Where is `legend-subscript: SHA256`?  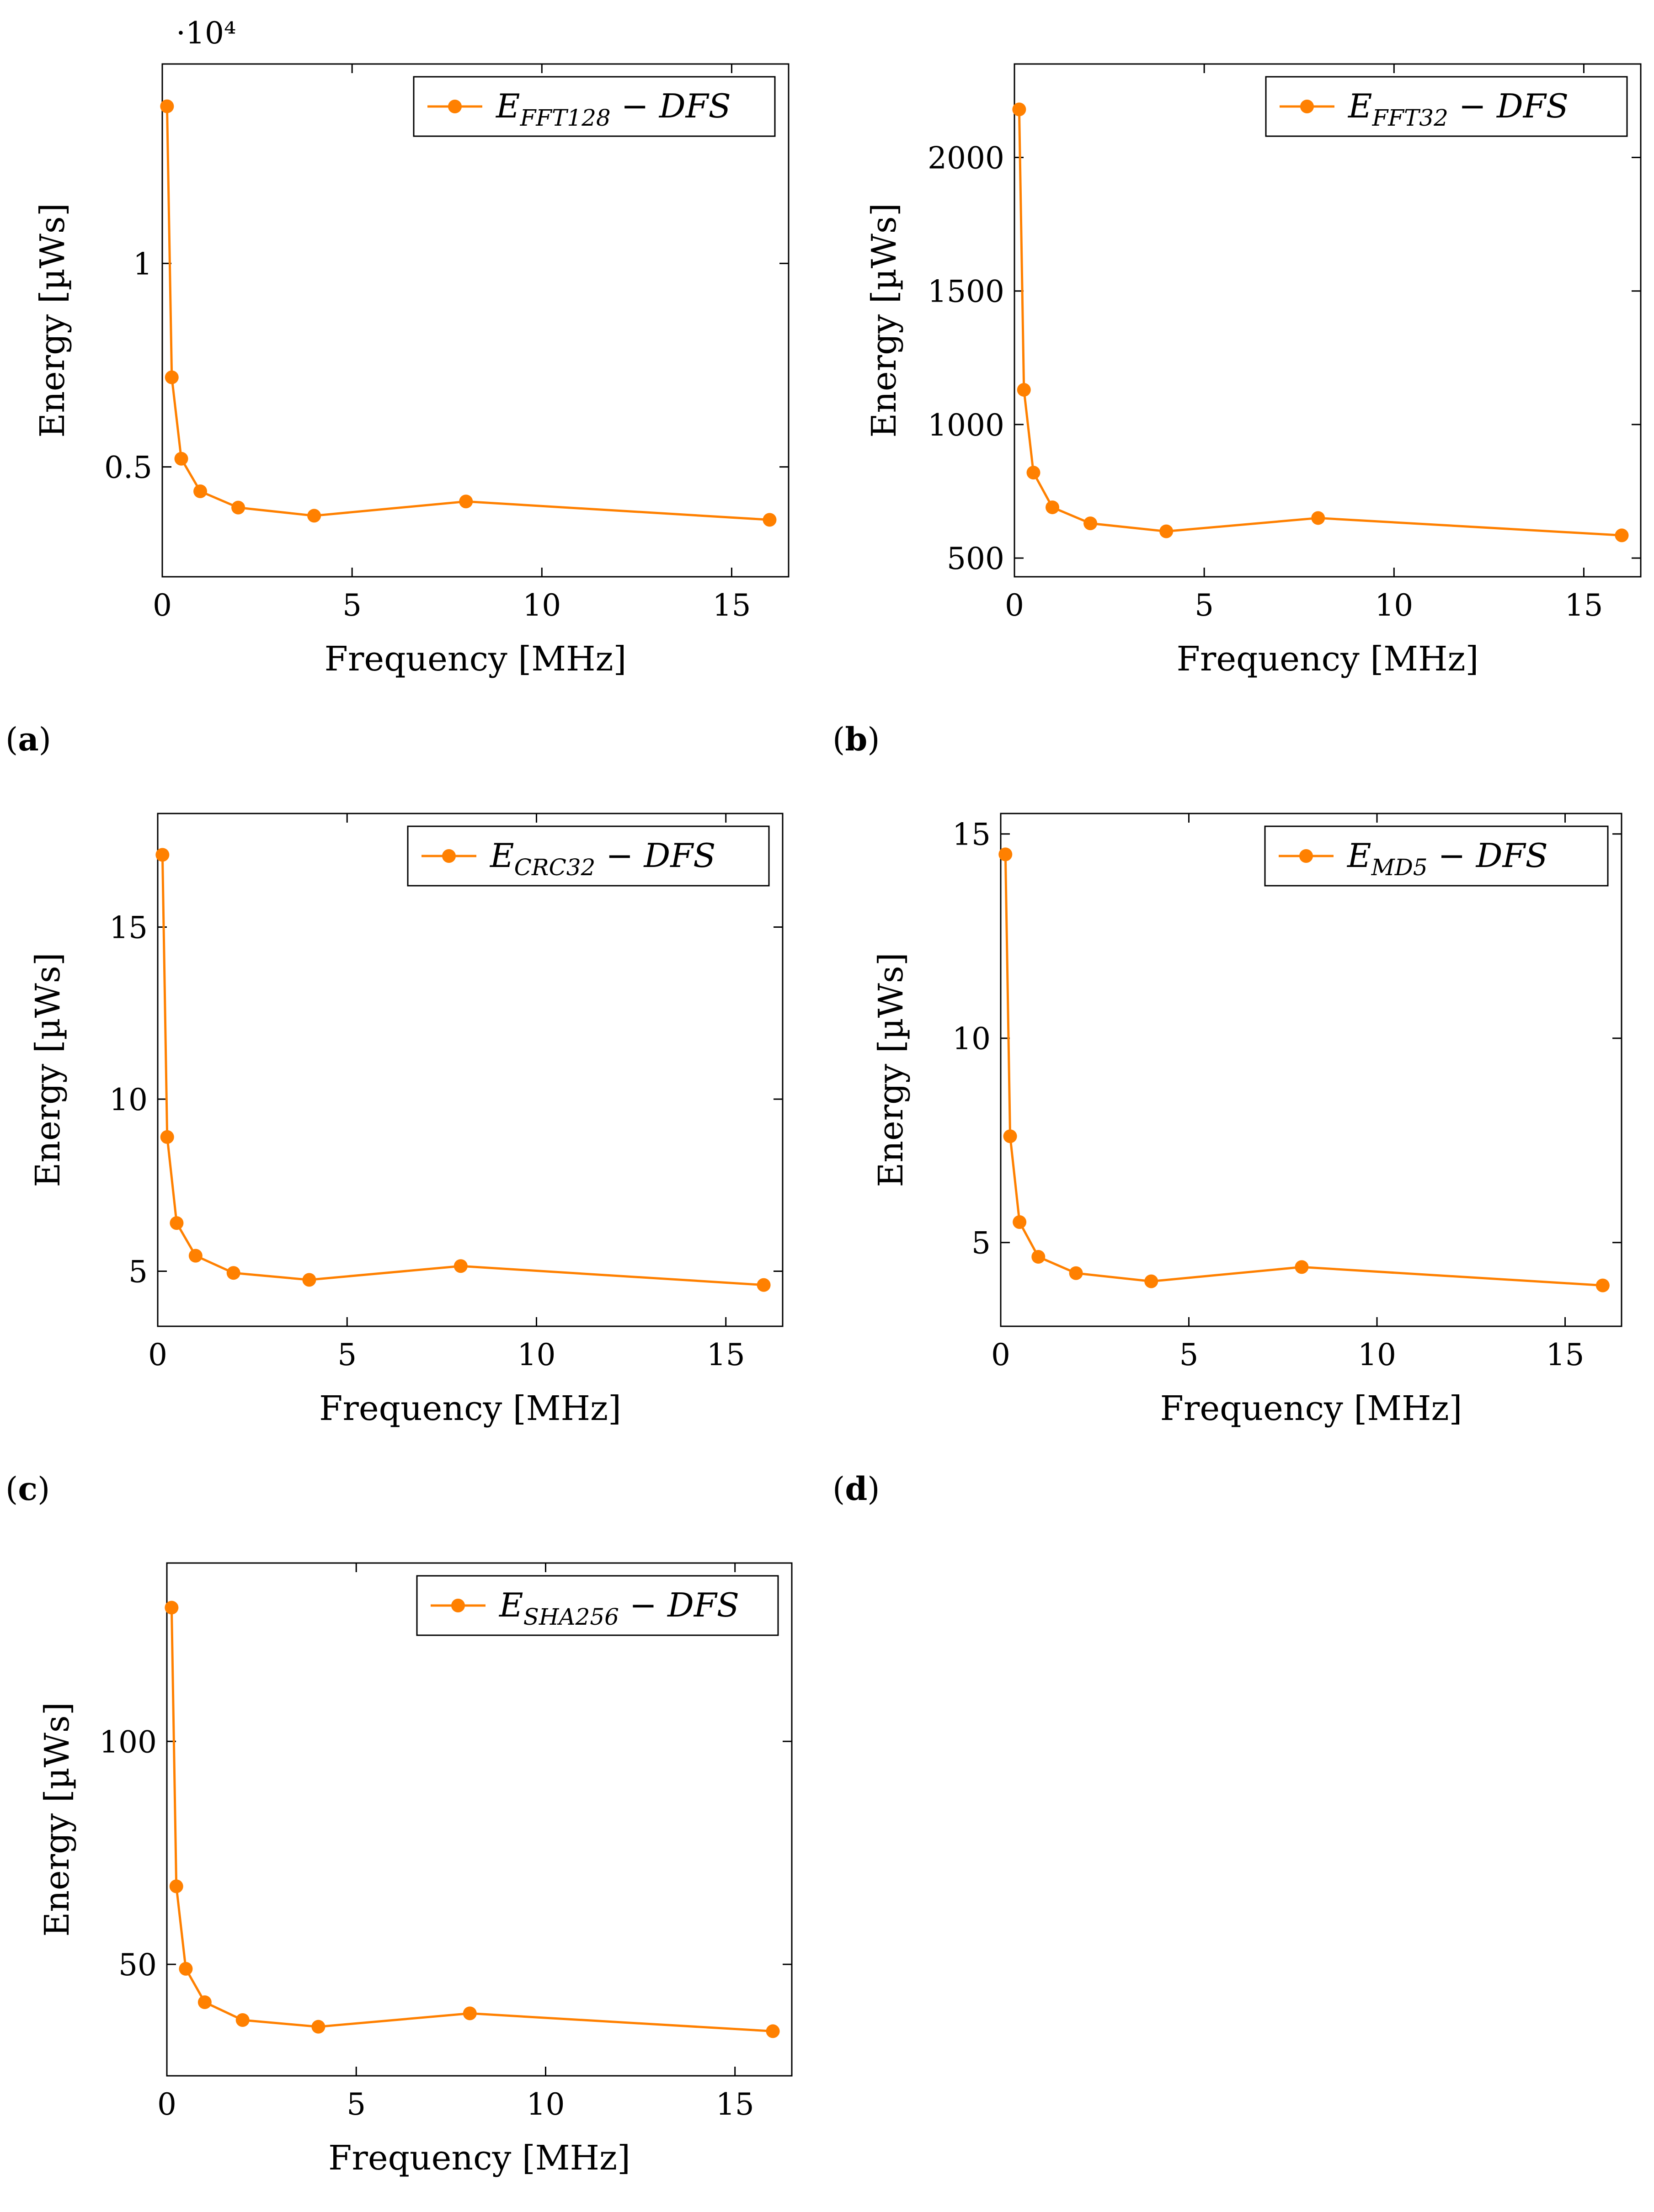
legend-subscript: SHA256 is located at coordinates (571, 1617).